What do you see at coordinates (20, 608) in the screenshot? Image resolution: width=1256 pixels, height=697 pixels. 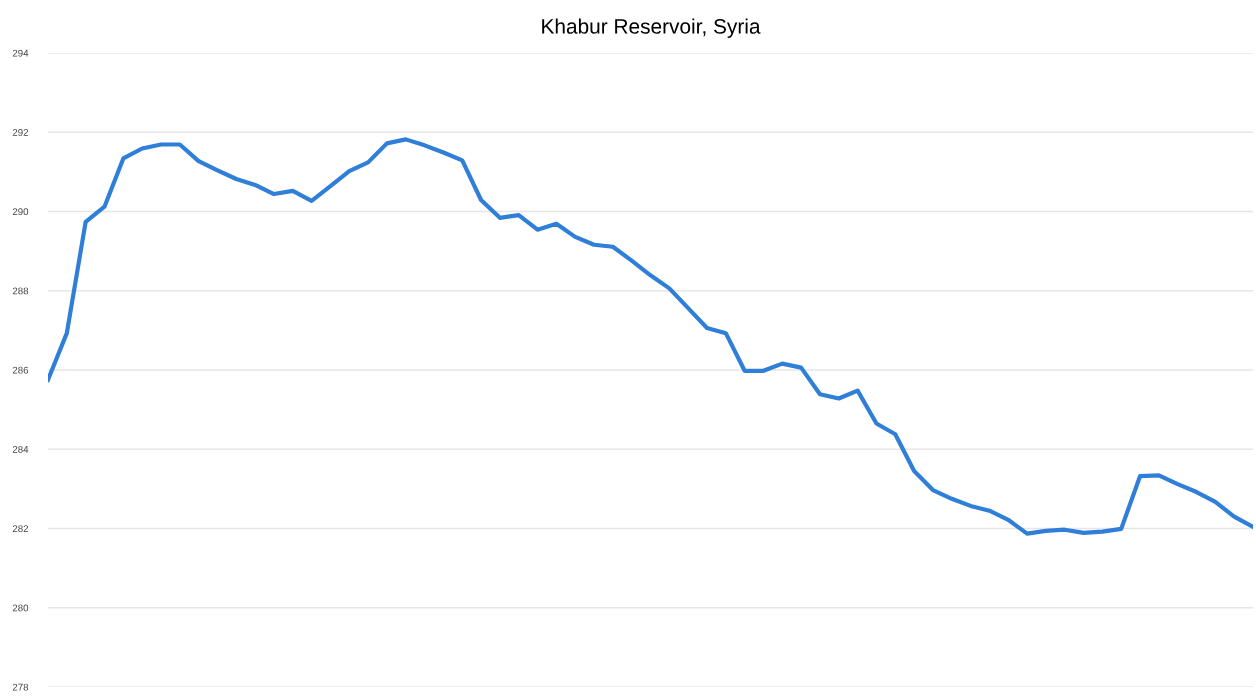 I see `y-tick-label: 280` at bounding box center [20, 608].